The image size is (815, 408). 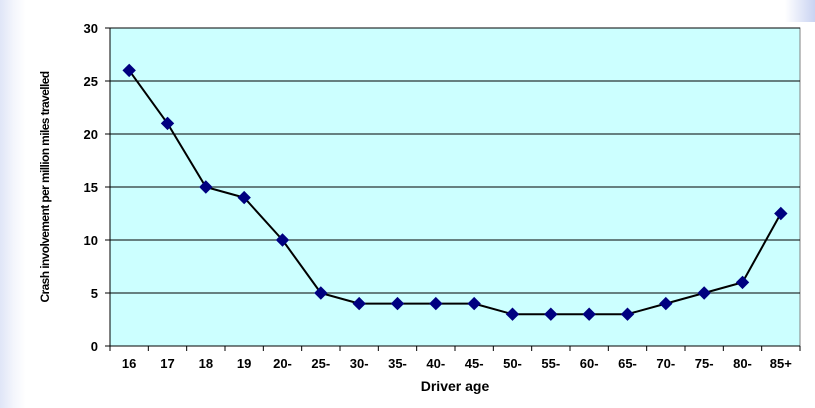 I want to click on x-tick-label: 16, so click(x=129, y=363).